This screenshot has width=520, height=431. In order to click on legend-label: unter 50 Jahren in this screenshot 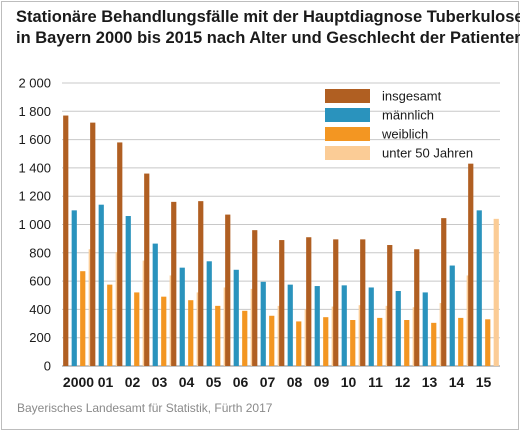, I will do `click(427, 153)`.